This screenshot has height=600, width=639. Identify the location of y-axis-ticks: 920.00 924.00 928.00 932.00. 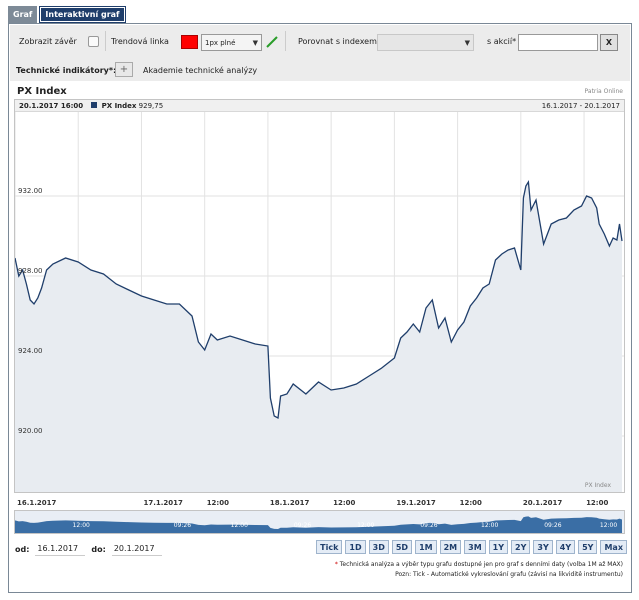
(30, 311).